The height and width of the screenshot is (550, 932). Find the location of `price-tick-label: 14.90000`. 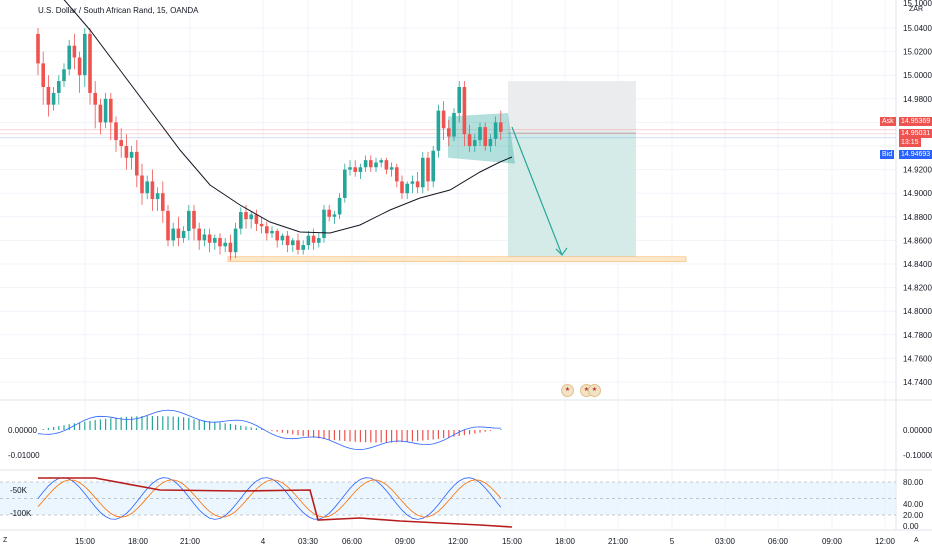

price-tick-label: 14.90000 is located at coordinates (917, 193).